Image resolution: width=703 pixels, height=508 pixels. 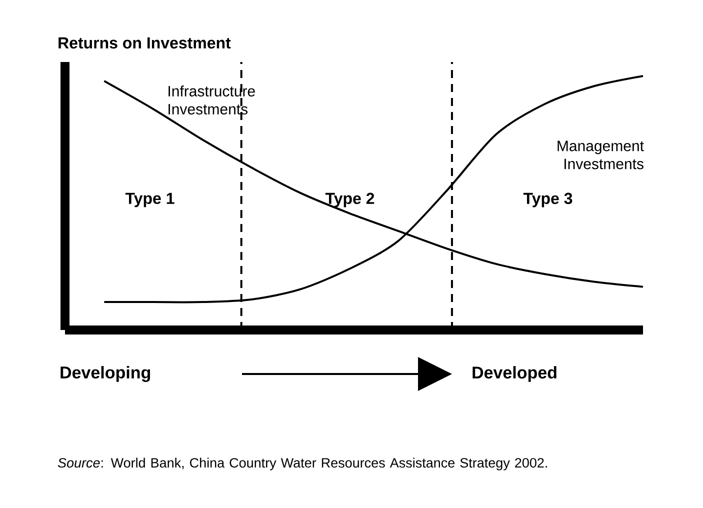 What do you see at coordinates (547, 200) in the screenshot?
I see `annotation: Type 3` at bounding box center [547, 200].